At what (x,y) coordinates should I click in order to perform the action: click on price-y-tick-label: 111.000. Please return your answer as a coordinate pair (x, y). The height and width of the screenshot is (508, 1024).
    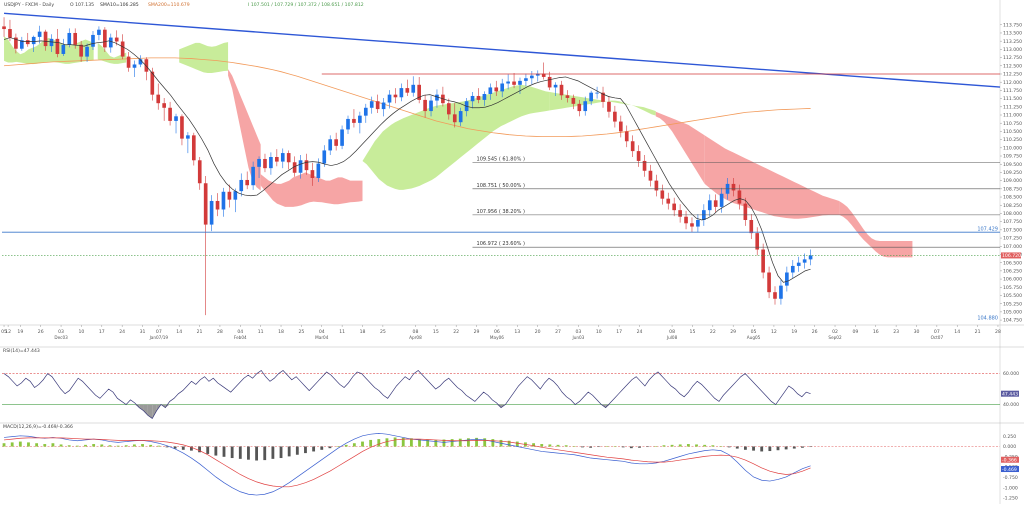
    Looking at the image, I should click on (1012, 116).